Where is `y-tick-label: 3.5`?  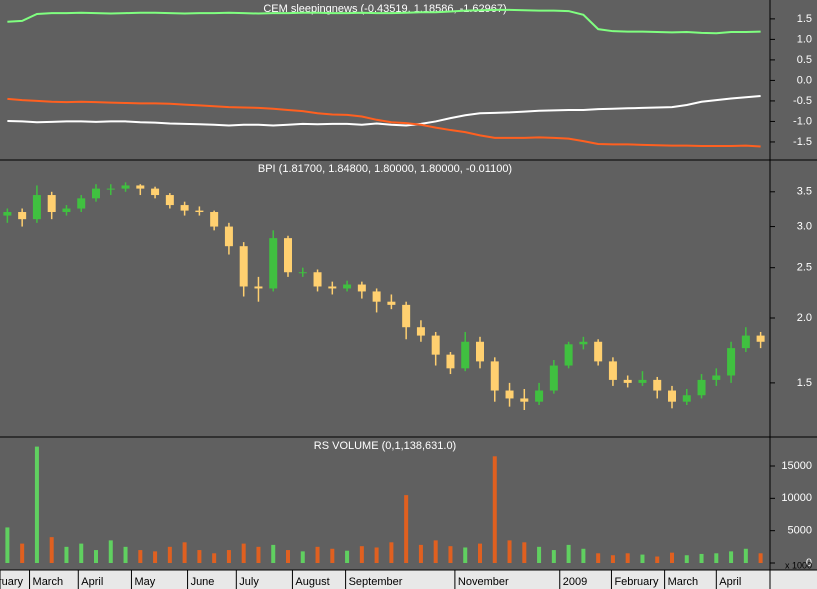 y-tick-label: 3.5 is located at coordinates (804, 192).